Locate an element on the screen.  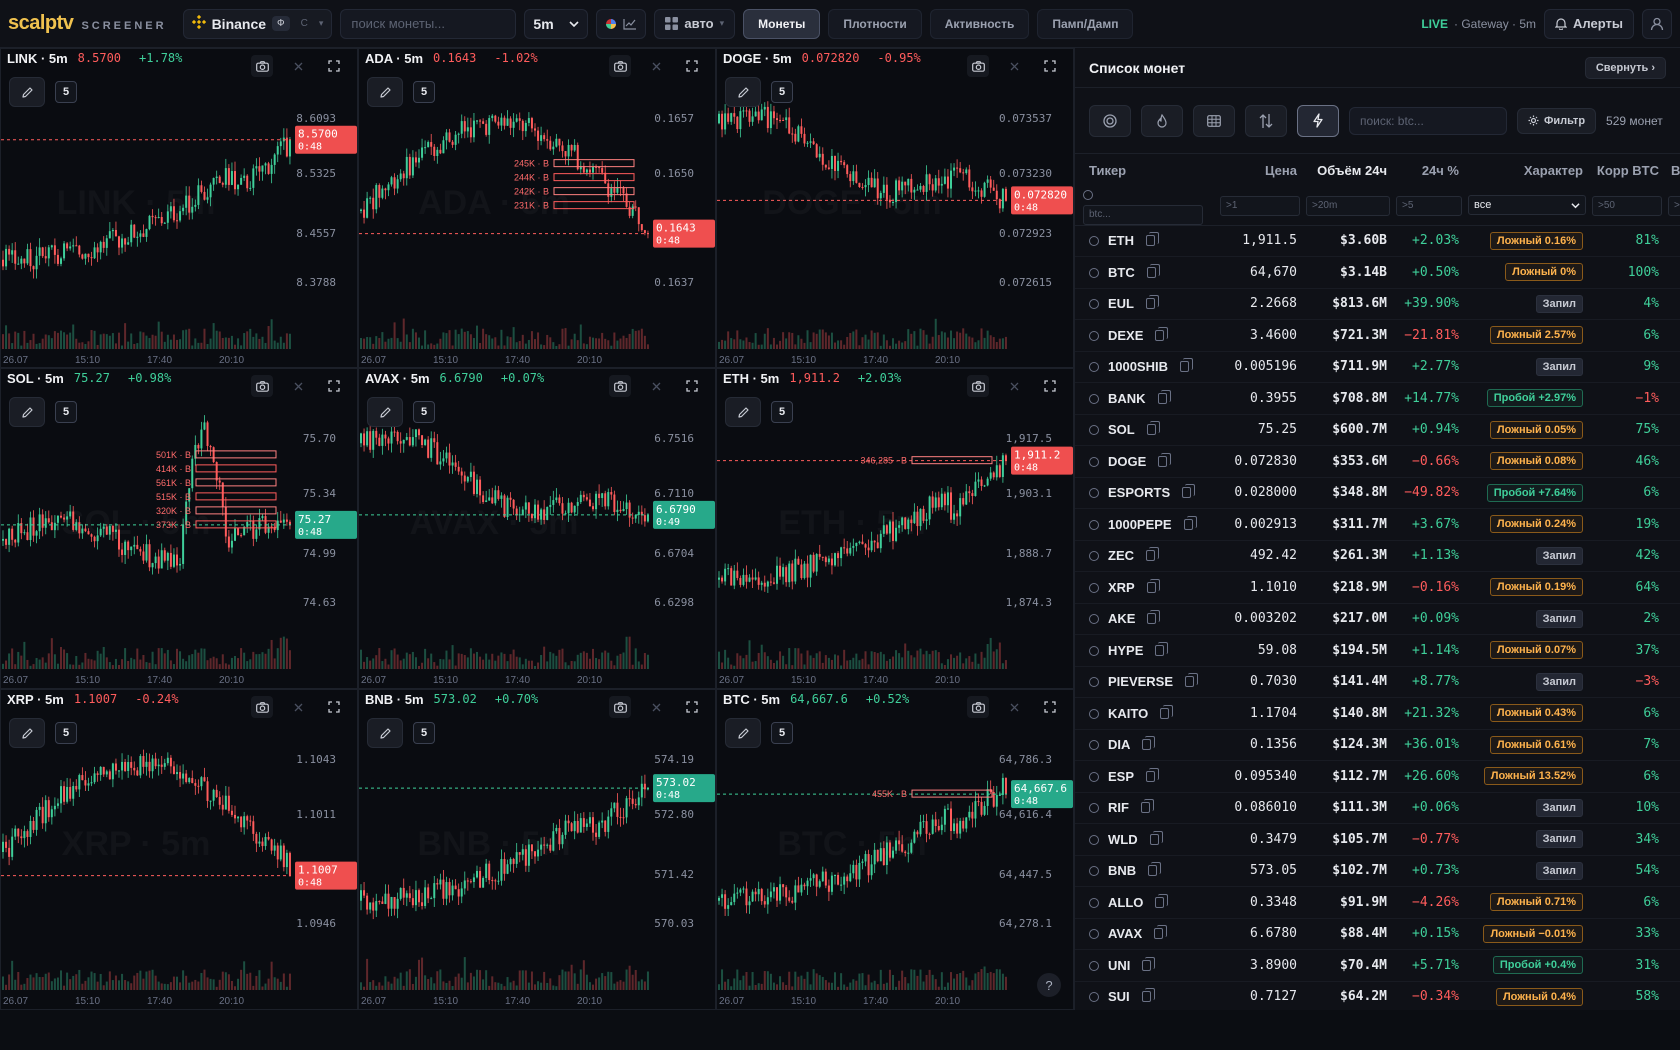
spot-toggle: С is located at coordinates (304, 23).